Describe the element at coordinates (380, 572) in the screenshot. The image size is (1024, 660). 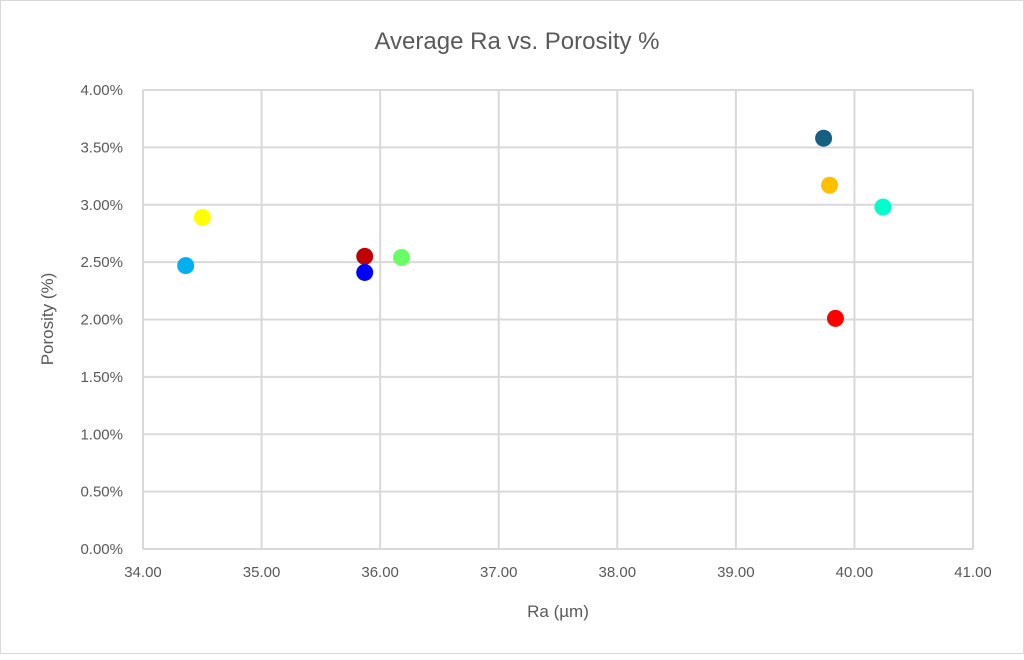
I see `x-tick-label: 36.00` at that location.